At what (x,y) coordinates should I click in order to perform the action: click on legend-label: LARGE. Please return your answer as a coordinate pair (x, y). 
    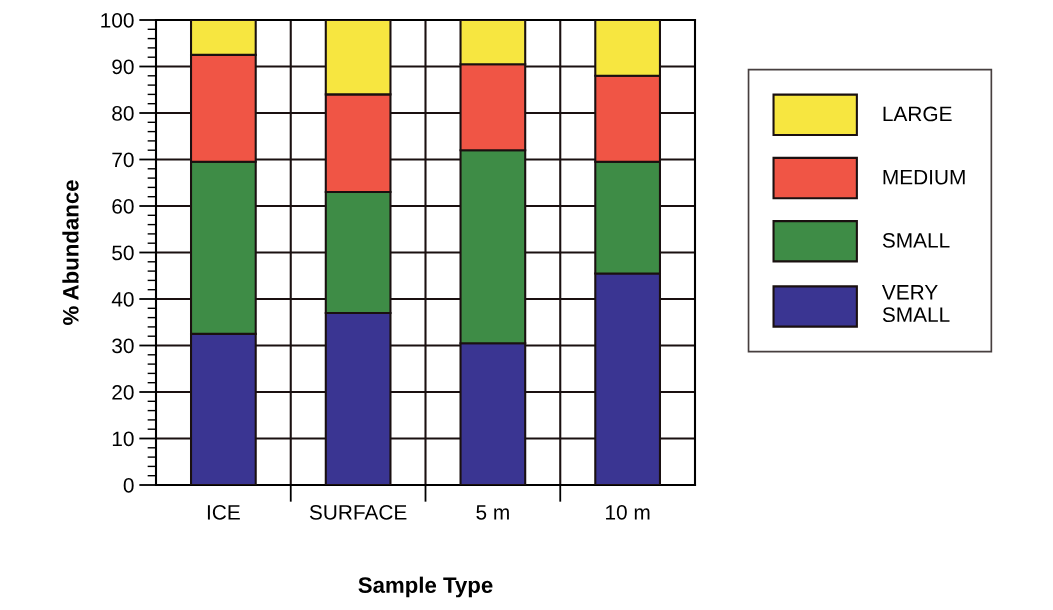
    Looking at the image, I should click on (917, 114).